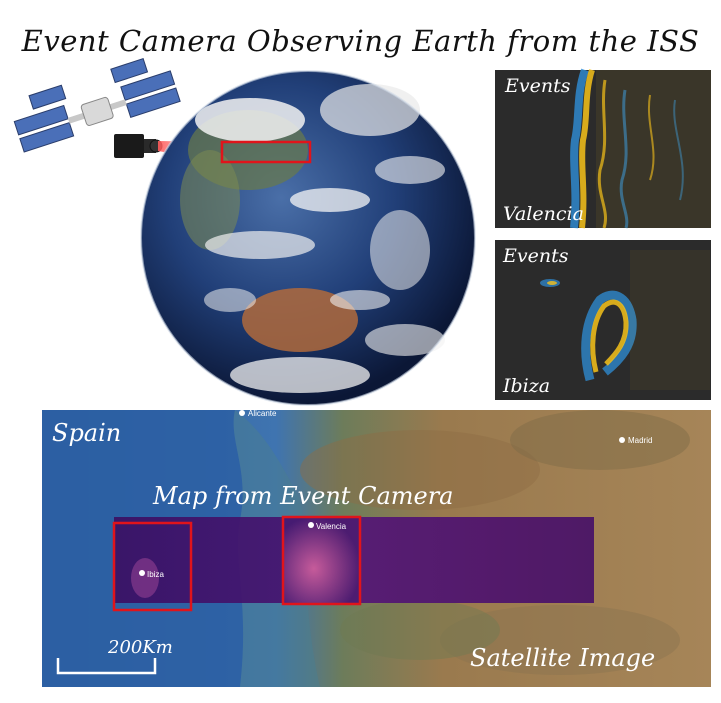 This screenshot has height=703, width=721. Describe the element at coordinates (262, 413) in the screenshot. I see `city-label-alicante: Alicante` at that location.